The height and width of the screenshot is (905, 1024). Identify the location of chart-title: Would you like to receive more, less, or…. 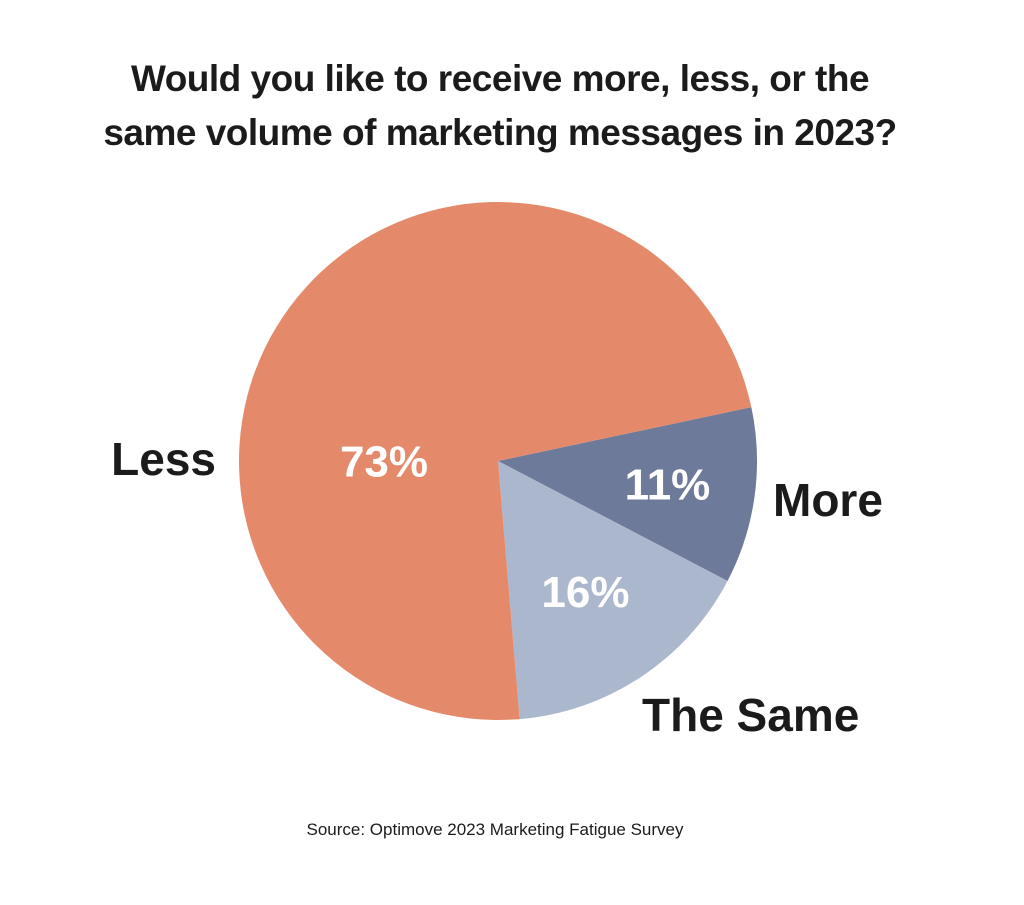
(500, 106).